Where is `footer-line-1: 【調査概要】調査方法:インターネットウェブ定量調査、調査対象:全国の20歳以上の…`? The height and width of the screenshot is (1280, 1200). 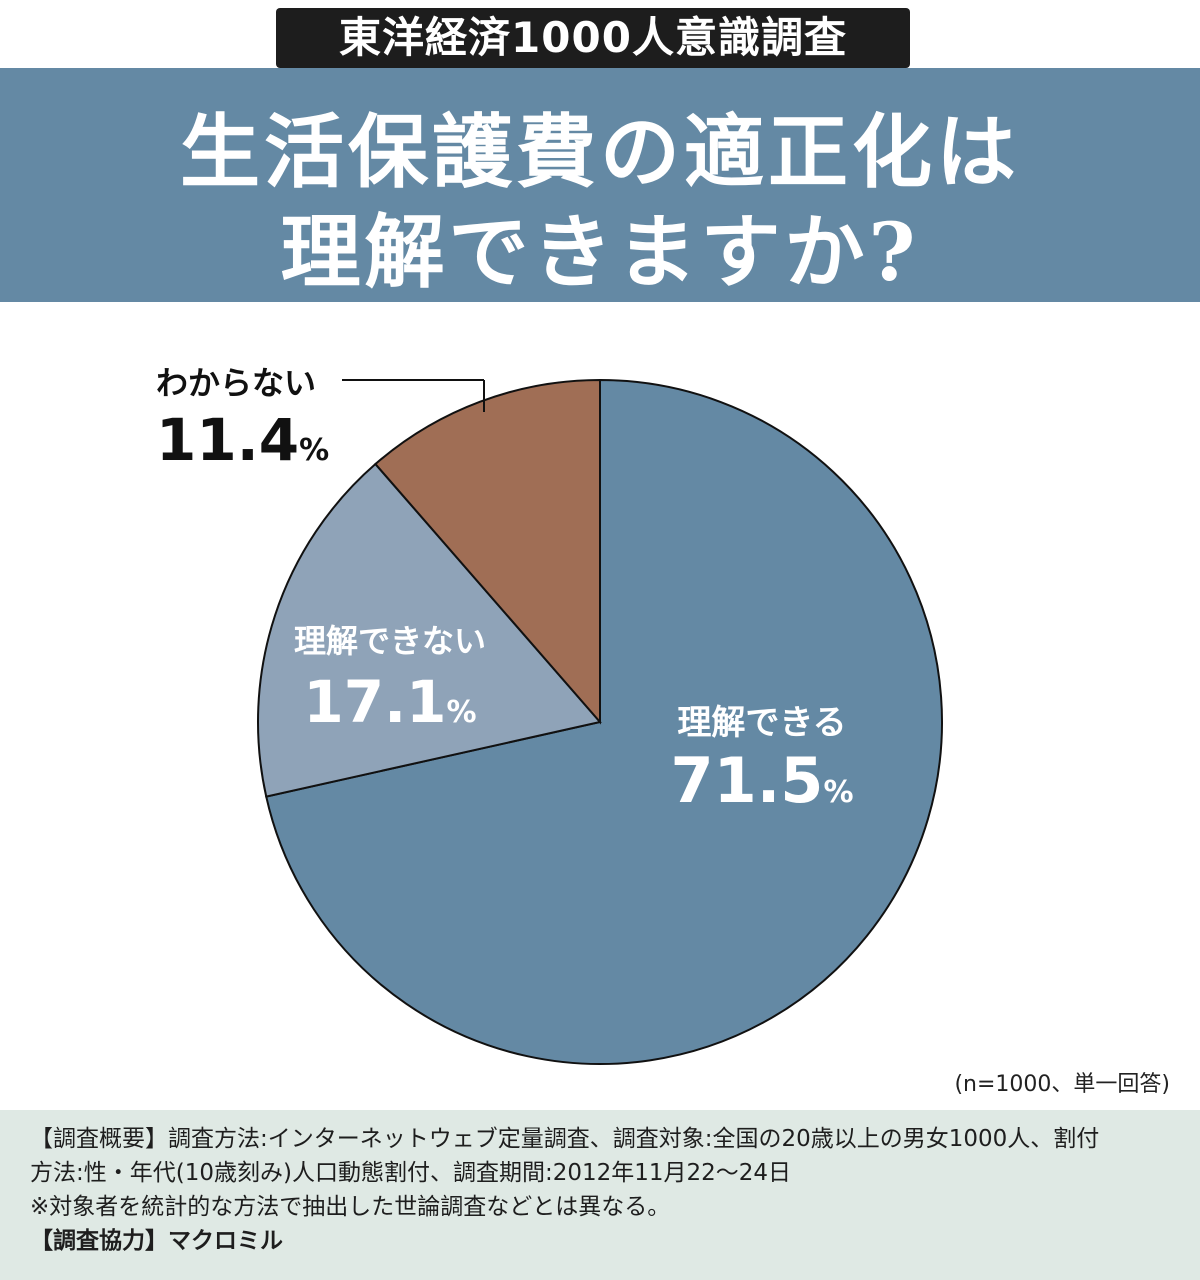 footer-line-1: 【調査概要】調査方法:インターネットウェブ定量調査、調査対象:全国の20歳以上の… is located at coordinates (565, 1139).